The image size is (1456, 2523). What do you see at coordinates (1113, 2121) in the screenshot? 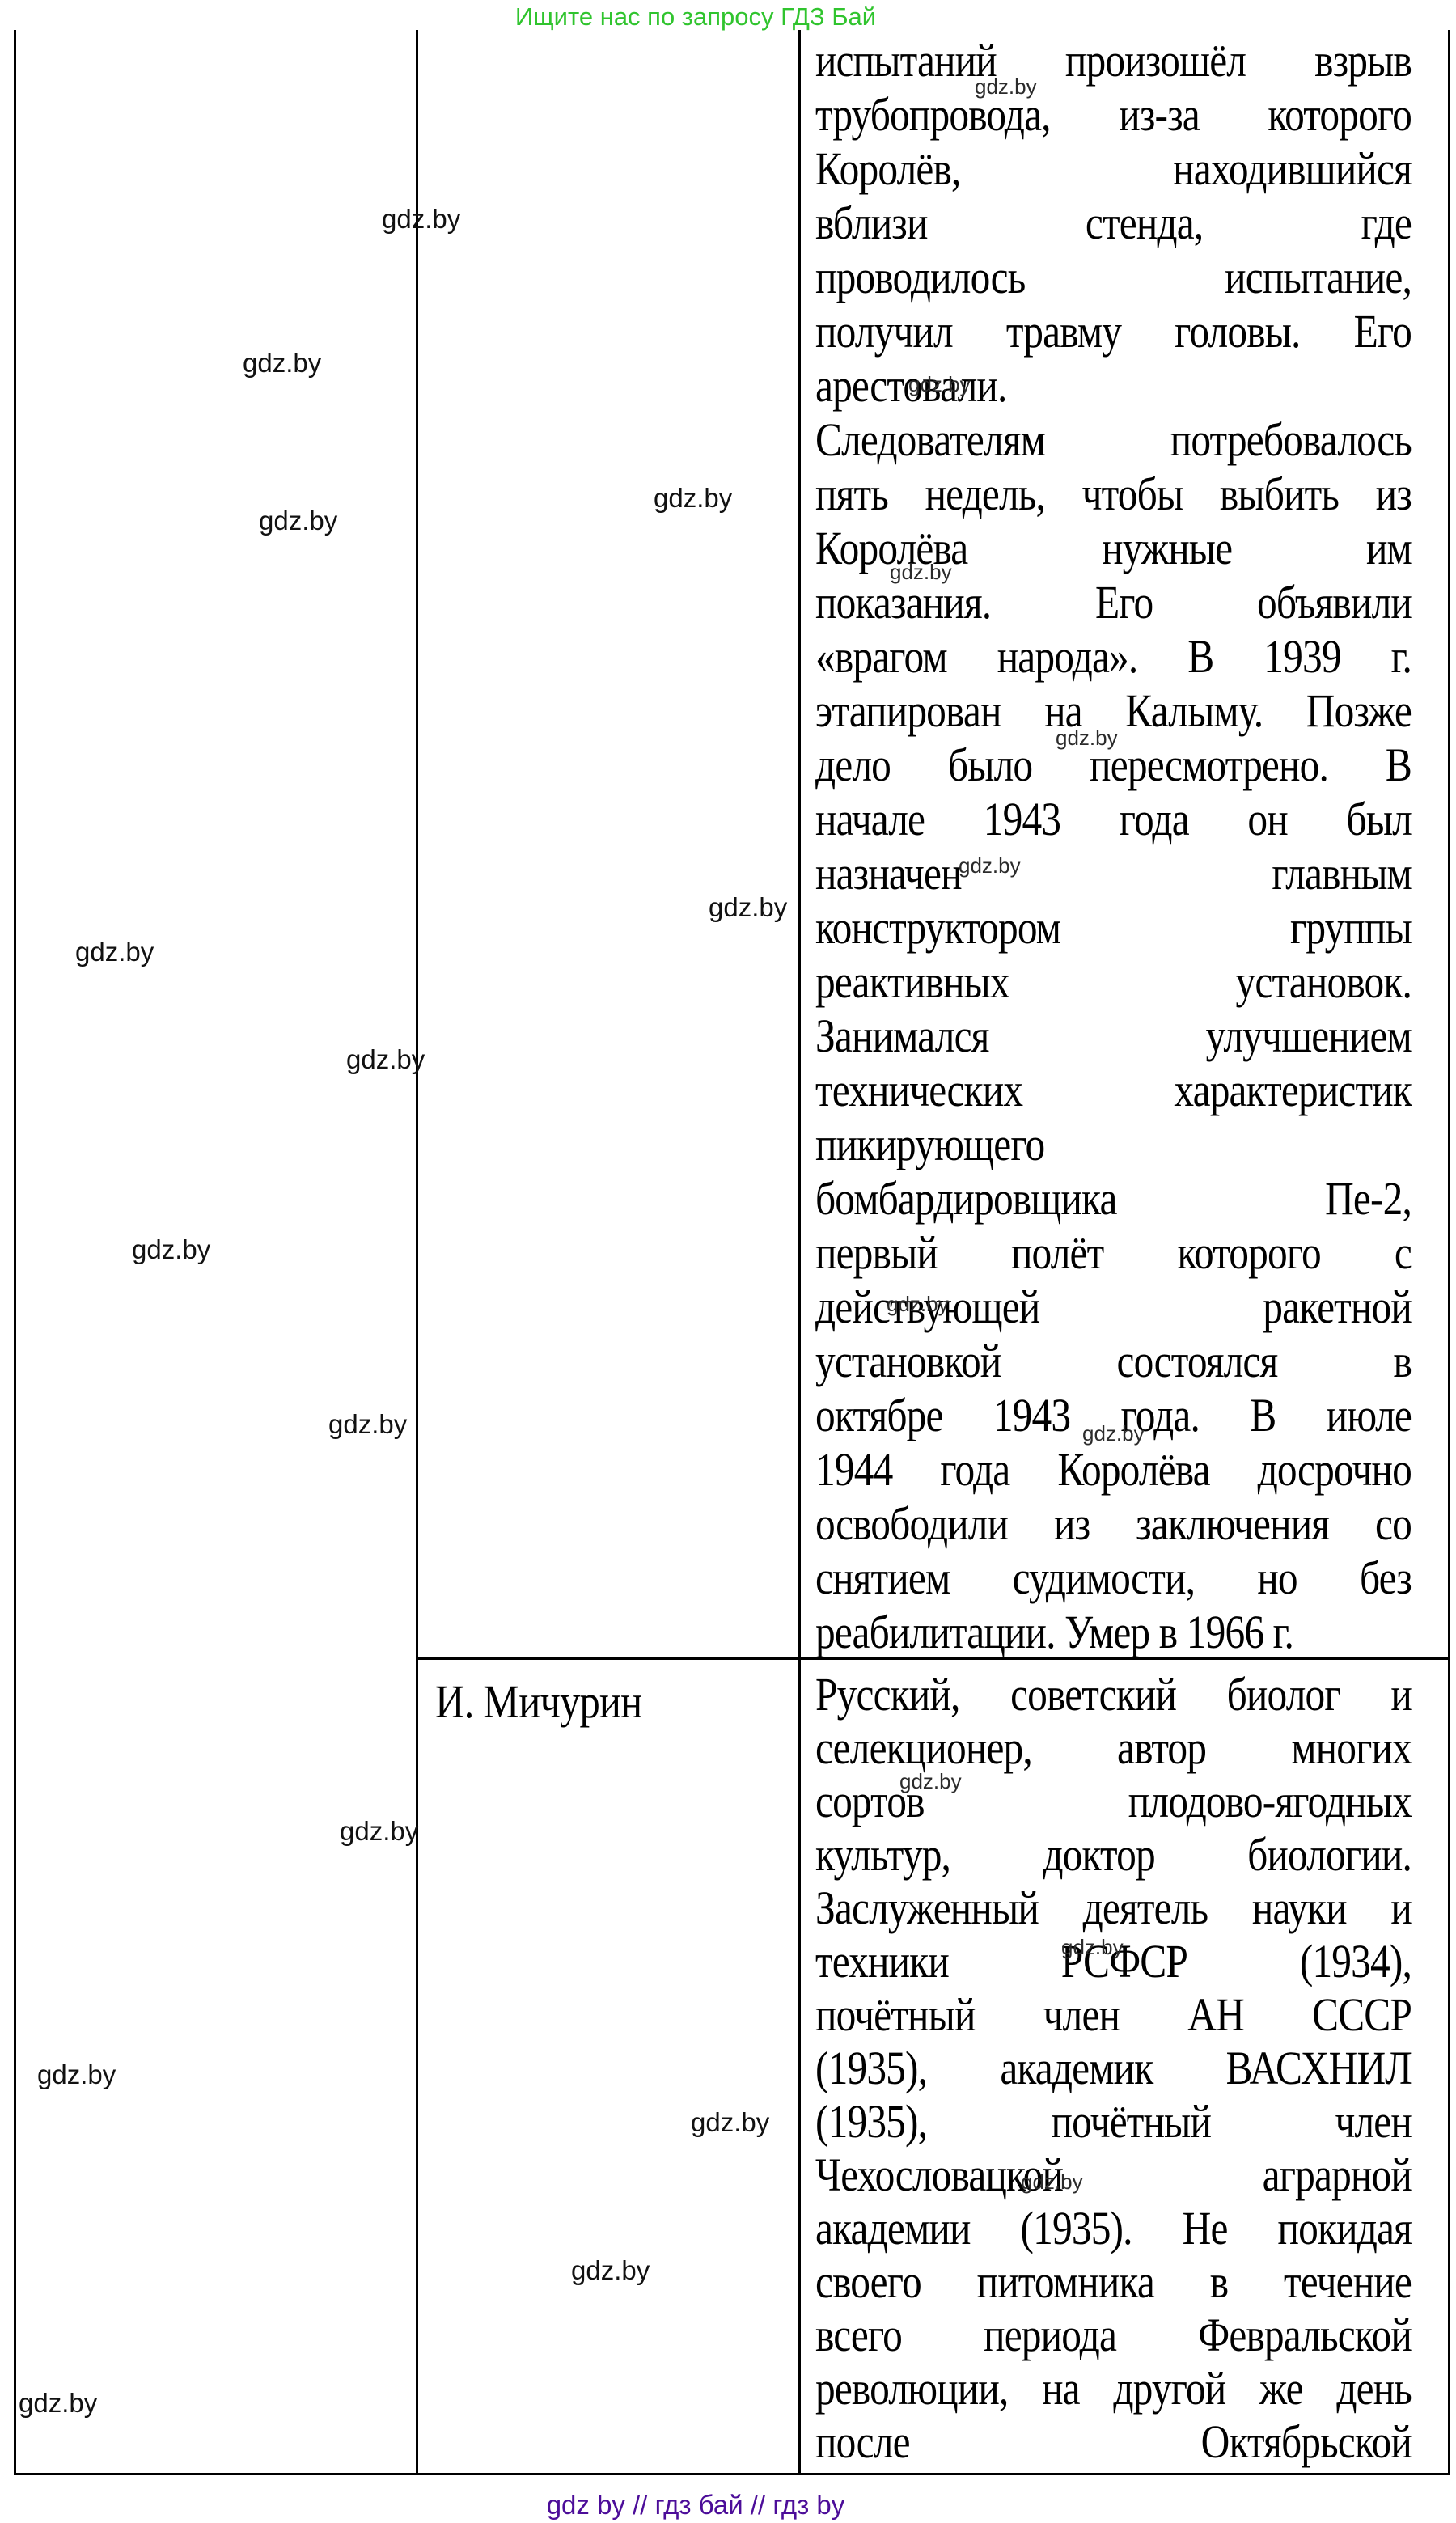
I see `bio-text-line: (1935), почётный член` at bounding box center [1113, 2121].